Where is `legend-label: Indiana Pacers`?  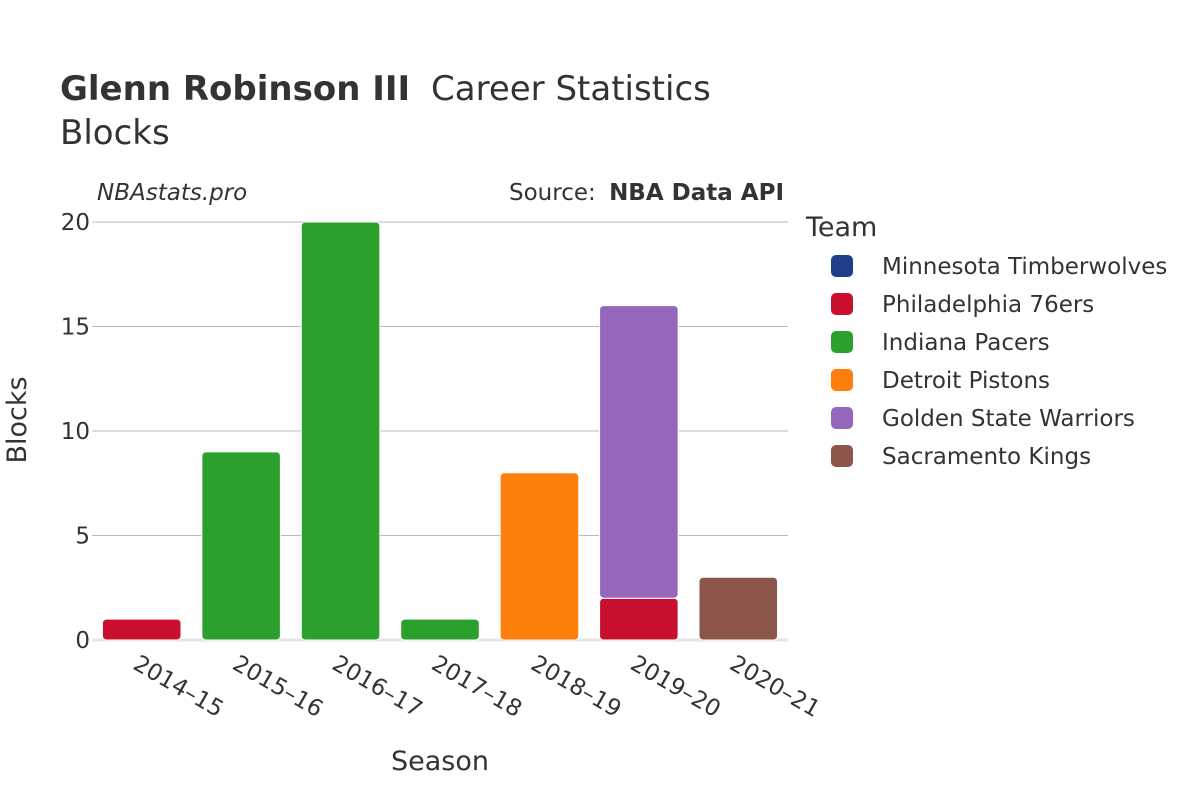
legend-label: Indiana Pacers is located at coordinates (966, 343).